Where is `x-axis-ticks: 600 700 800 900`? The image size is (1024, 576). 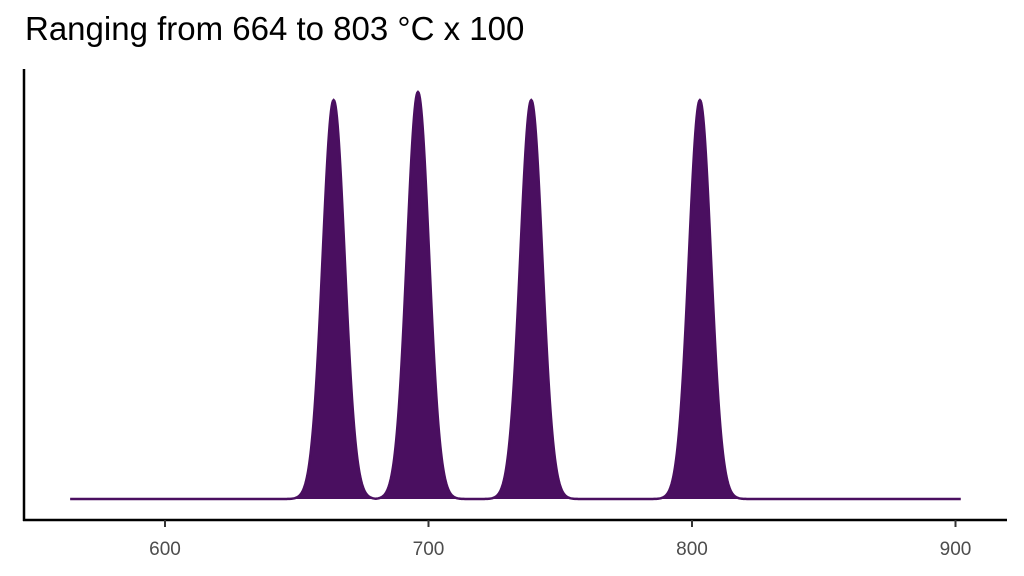 x-axis-ticks: 600 700 800 900 is located at coordinates (560, 540).